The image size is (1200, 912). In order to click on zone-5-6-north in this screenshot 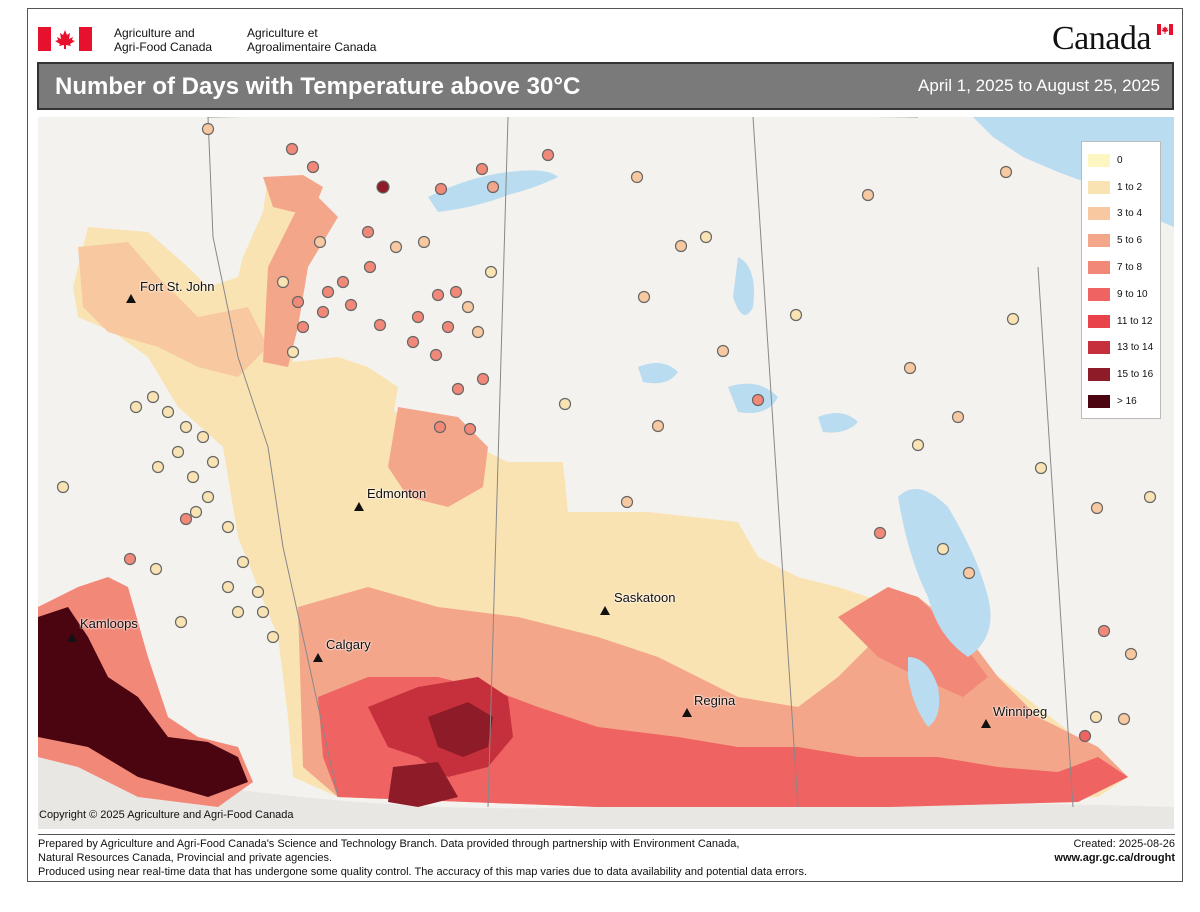, I will do `click(293, 193)`.